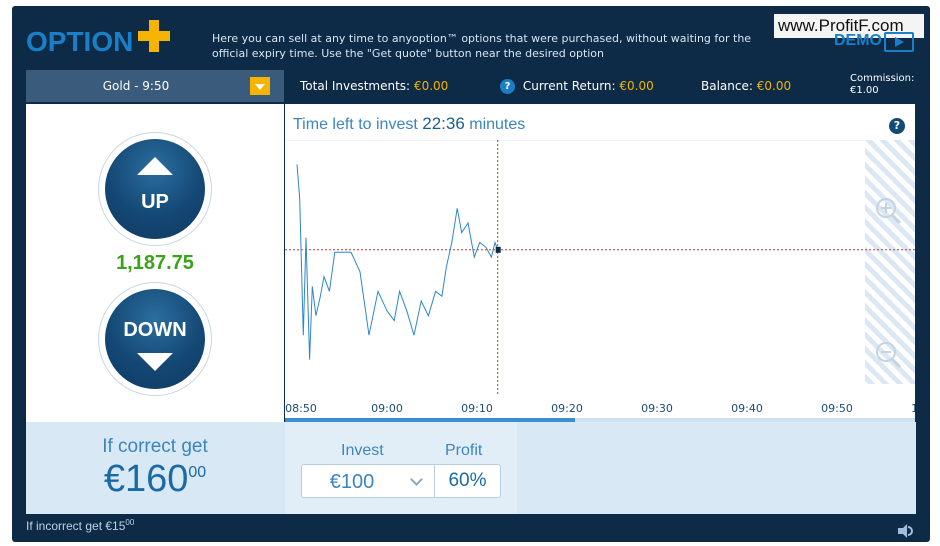  I want to click on time-left-value: 22:36, so click(443, 123).